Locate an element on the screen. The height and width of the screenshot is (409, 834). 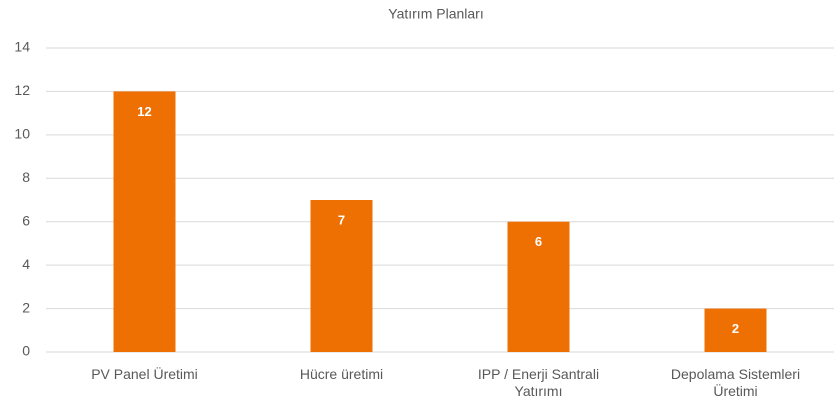
y-tick-label: 2 is located at coordinates (26, 307).